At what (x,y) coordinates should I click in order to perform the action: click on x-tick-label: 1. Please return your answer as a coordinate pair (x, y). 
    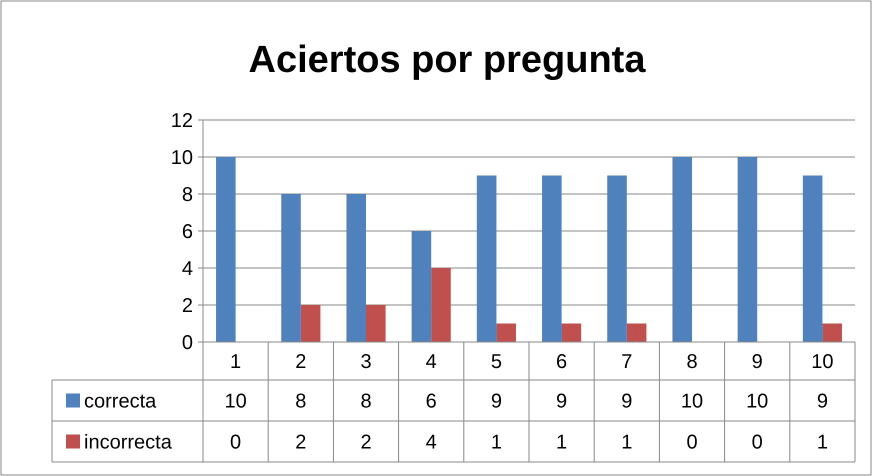
    Looking at the image, I should click on (236, 362).